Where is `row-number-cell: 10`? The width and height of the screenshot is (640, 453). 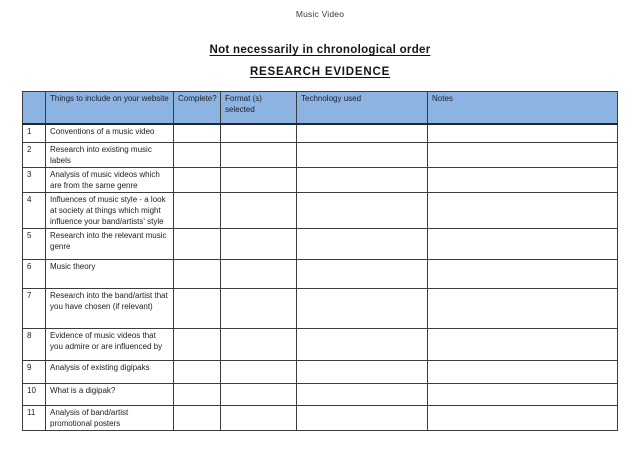
row-number-cell: 10 is located at coordinates (34, 394).